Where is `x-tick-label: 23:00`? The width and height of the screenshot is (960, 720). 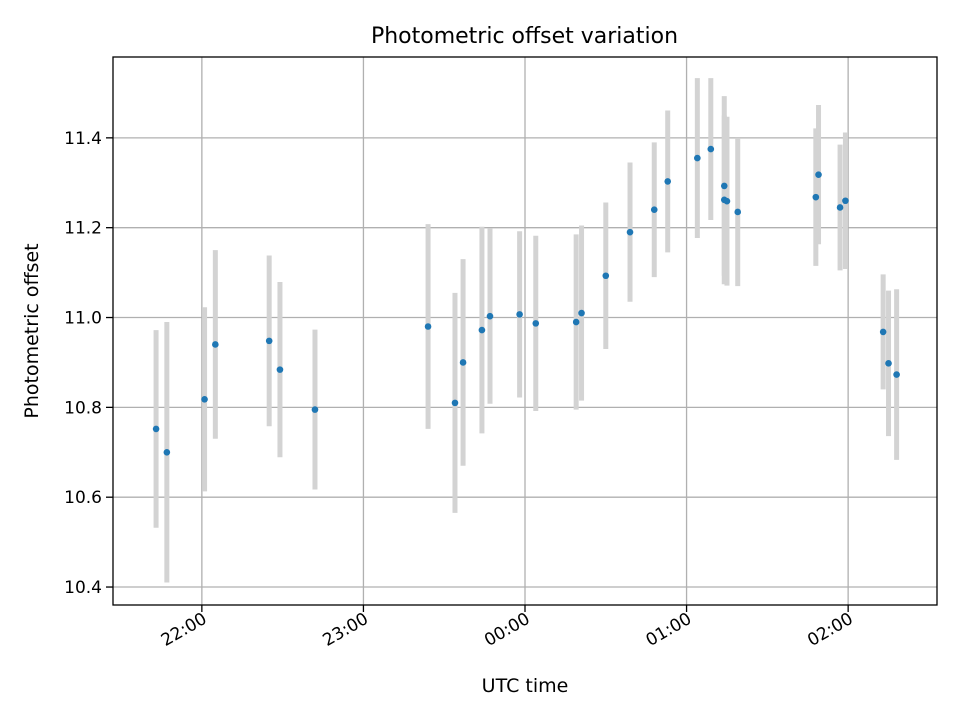
x-tick-label: 23:00 is located at coordinates (345, 630).